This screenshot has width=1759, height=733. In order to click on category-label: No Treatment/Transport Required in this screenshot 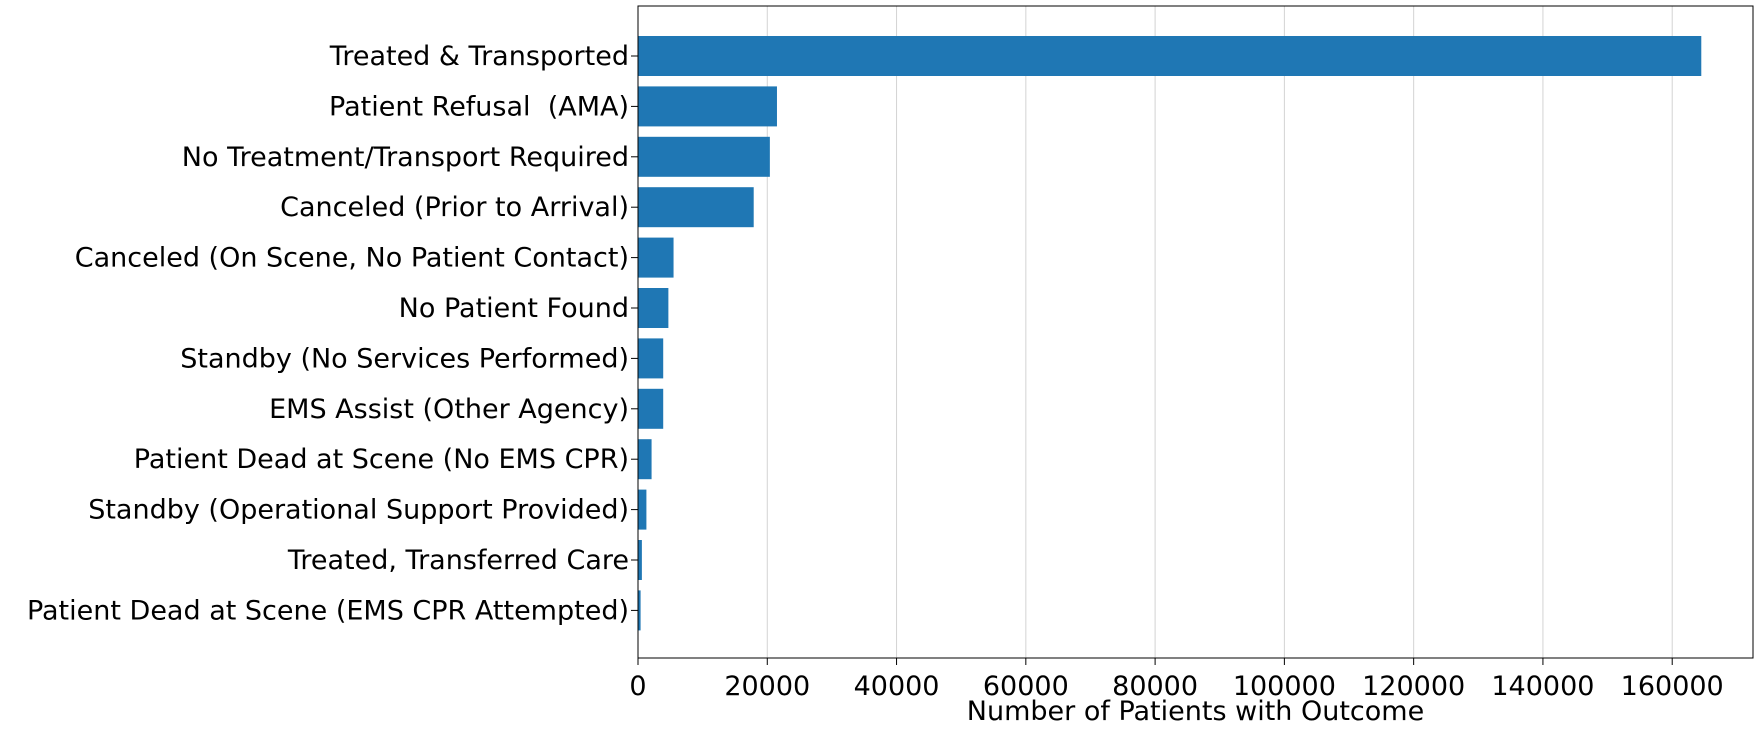, I will do `click(405, 157)`.